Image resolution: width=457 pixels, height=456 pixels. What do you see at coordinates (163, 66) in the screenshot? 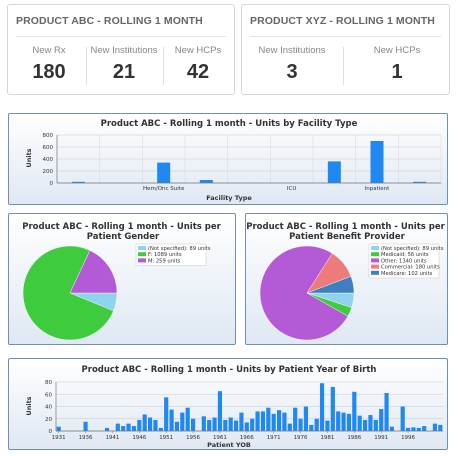
I see `divider` at bounding box center [163, 66].